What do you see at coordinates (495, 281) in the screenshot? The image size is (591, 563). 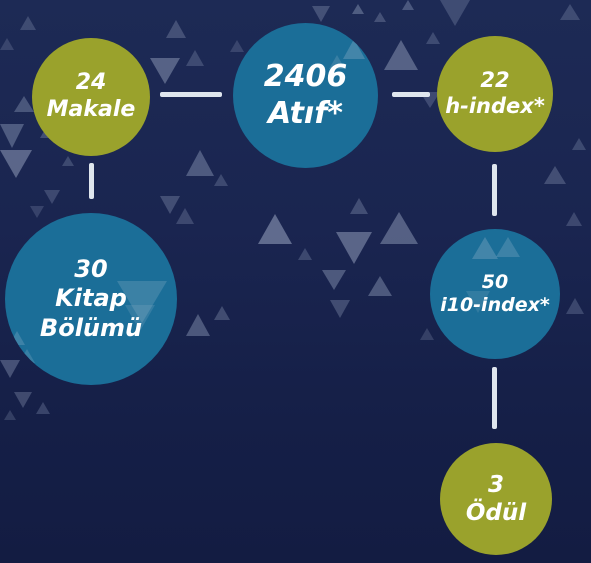 I see `node-i10-value: 50` at bounding box center [495, 281].